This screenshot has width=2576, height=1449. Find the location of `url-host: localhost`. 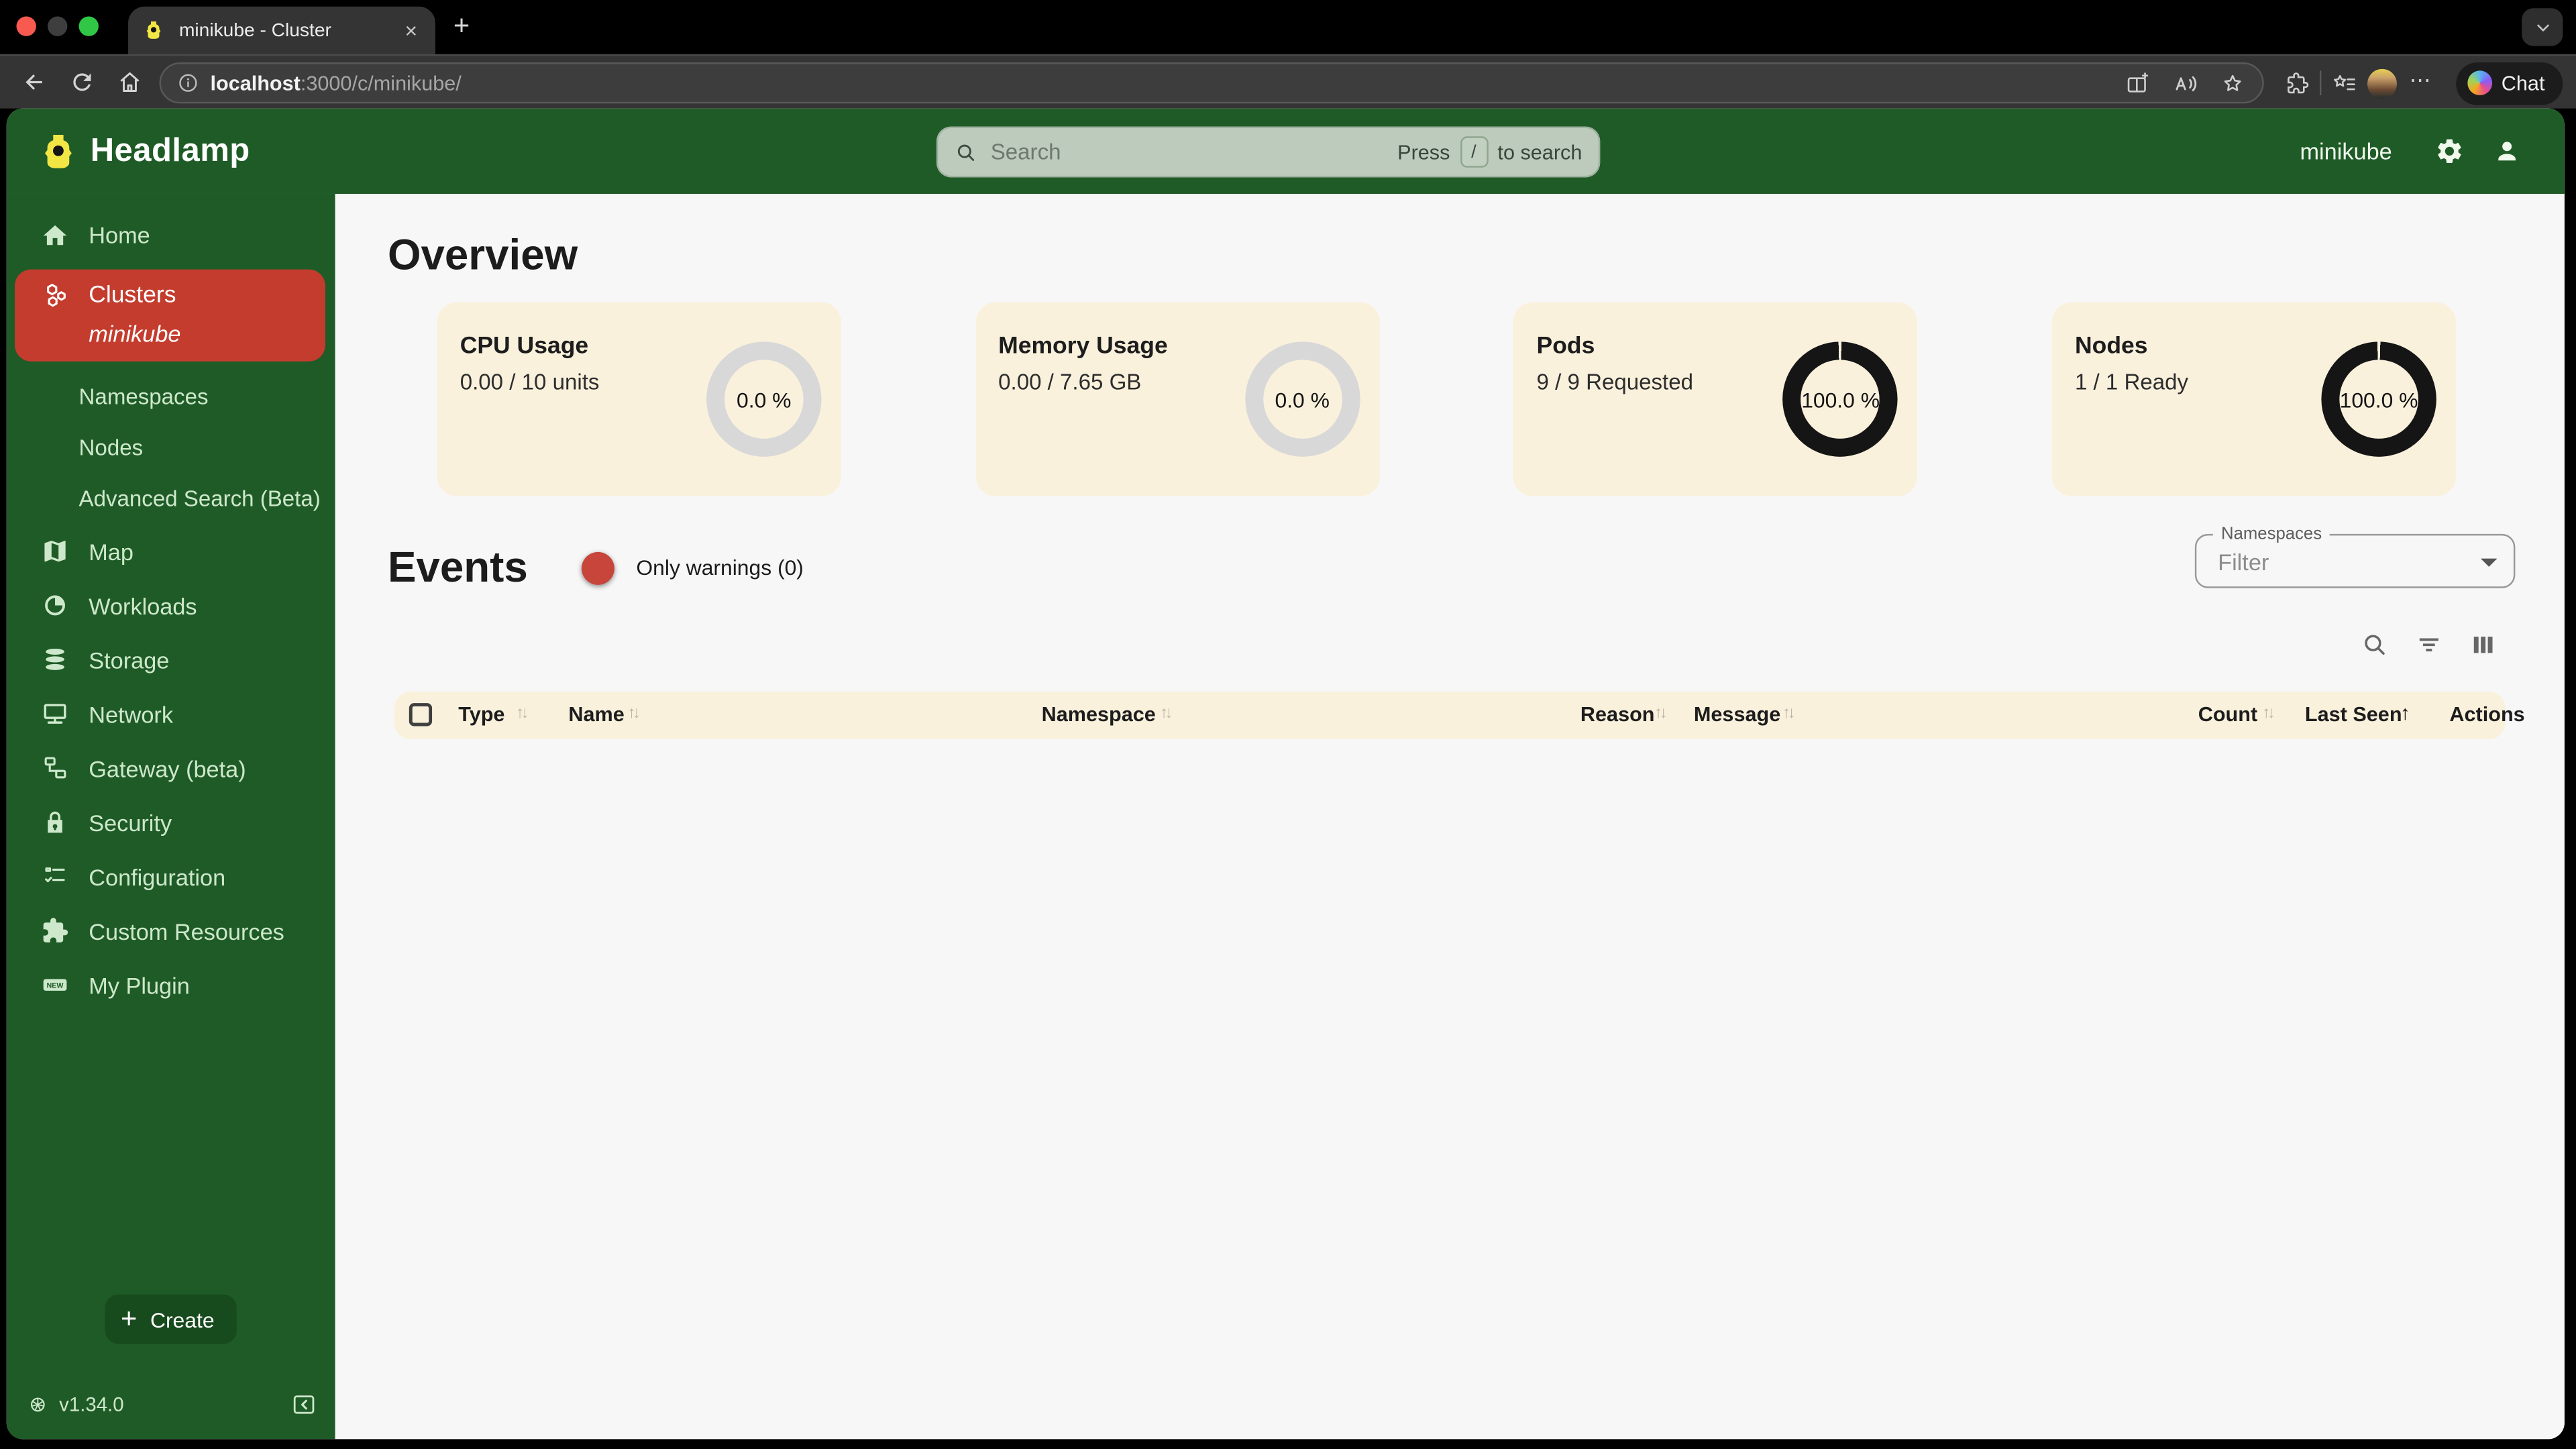

url-host: localhost is located at coordinates (255, 83).